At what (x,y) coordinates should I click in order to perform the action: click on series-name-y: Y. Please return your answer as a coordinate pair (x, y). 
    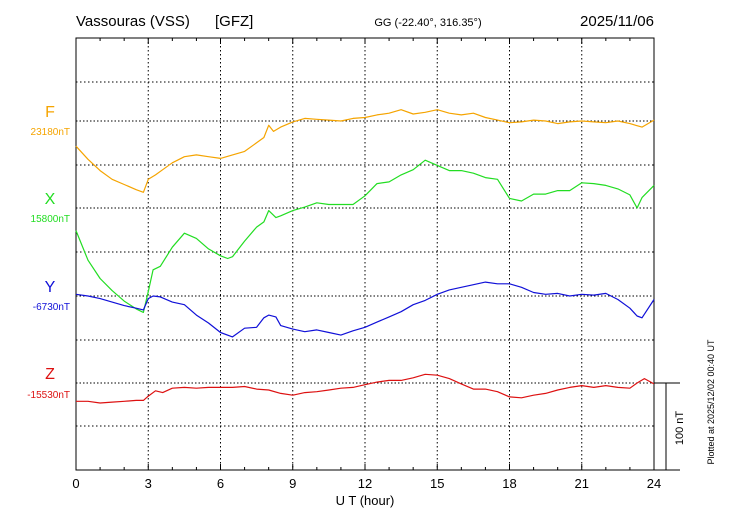
    Looking at the image, I should click on (50, 287).